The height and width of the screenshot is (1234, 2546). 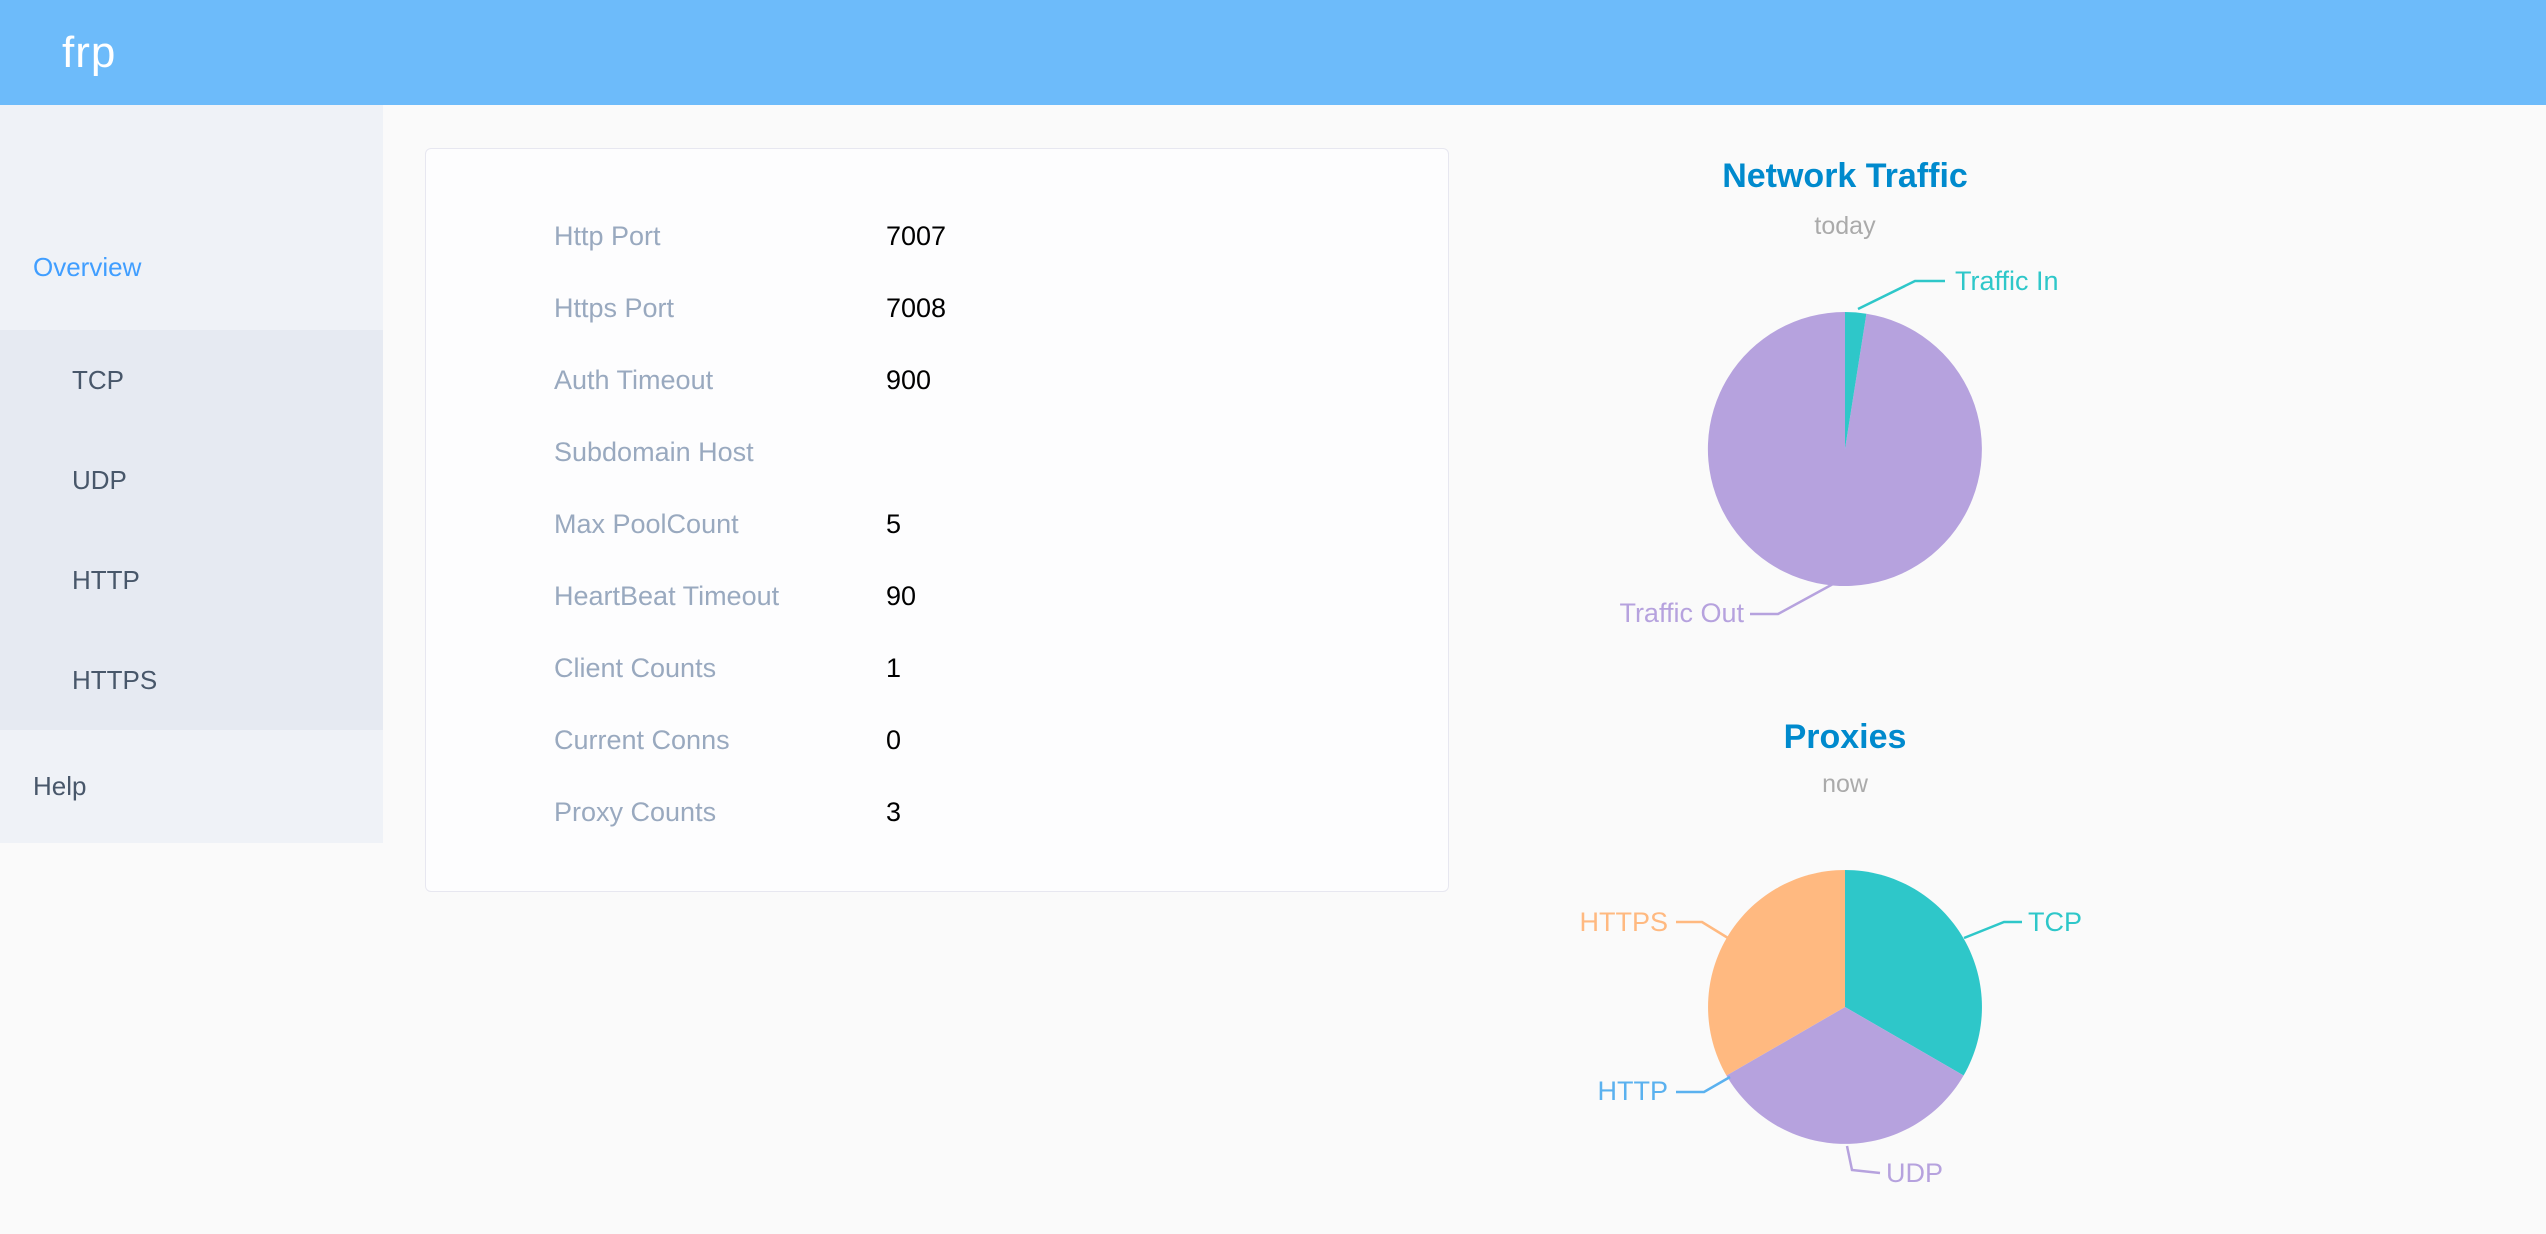 I want to click on config-row: Http Port 7007, so click(x=937, y=236).